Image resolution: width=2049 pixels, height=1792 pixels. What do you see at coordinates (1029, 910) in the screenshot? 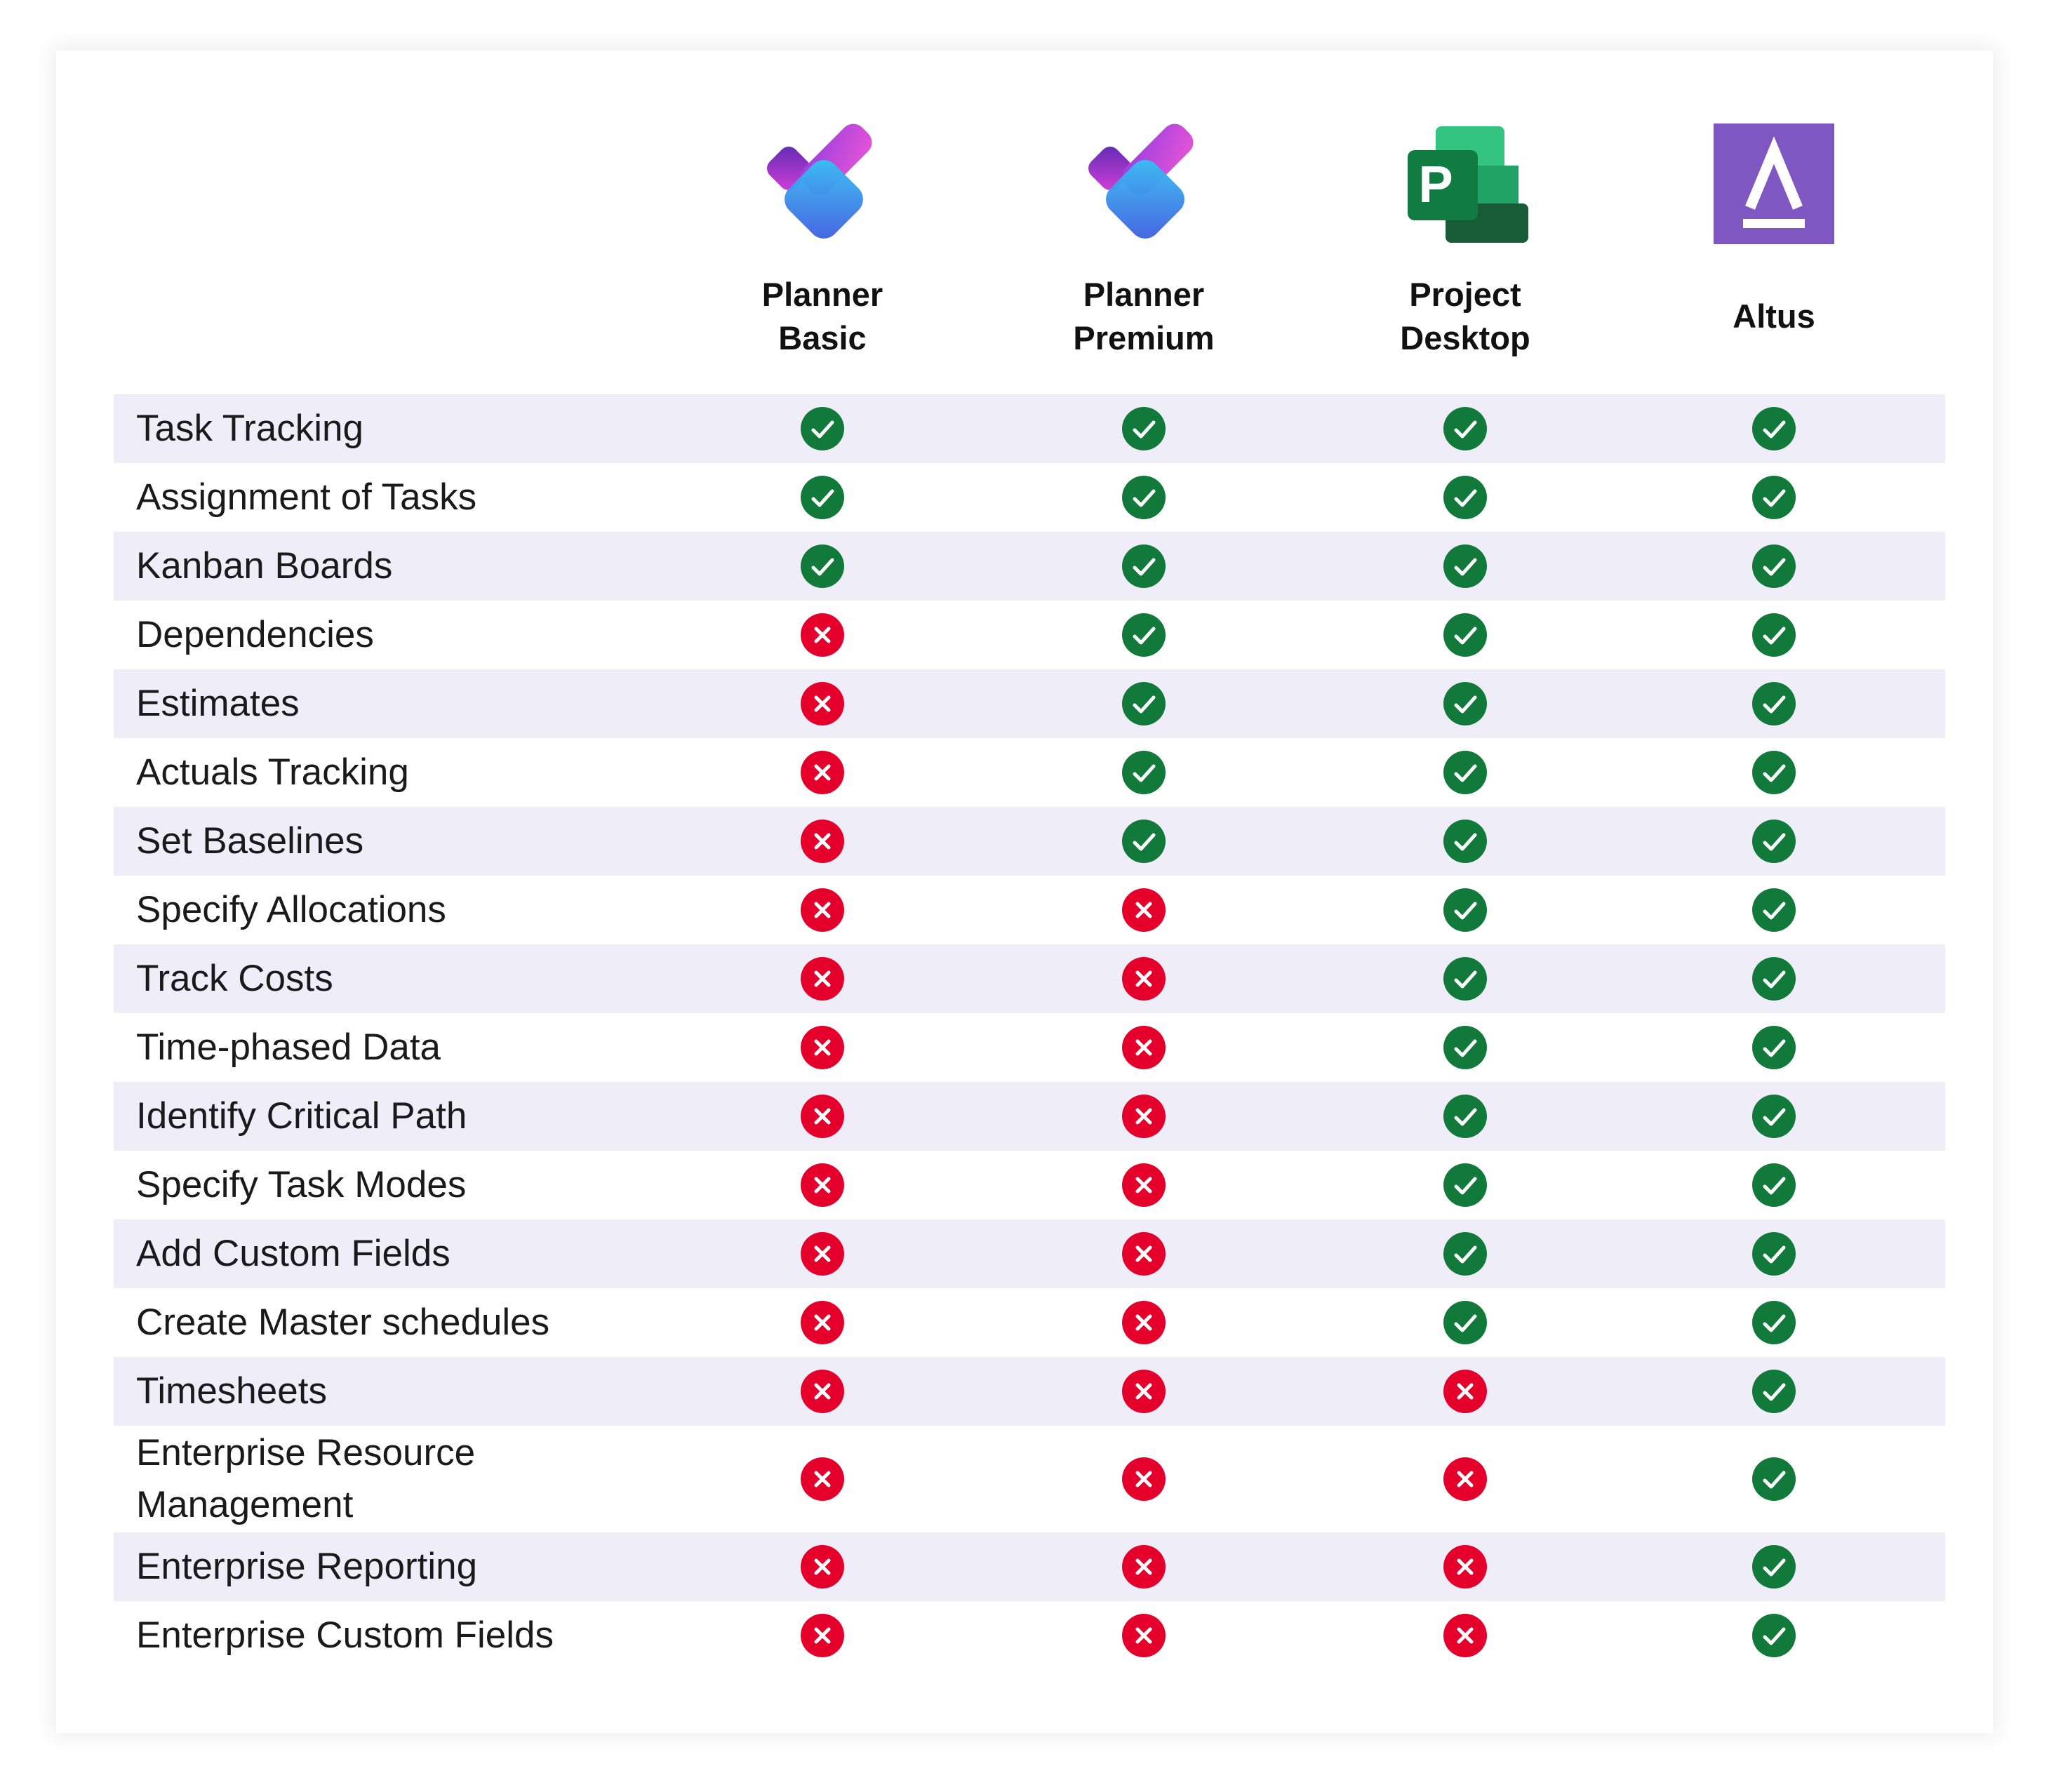
I see `table-row: Specify Allocations` at bounding box center [1029, 910].